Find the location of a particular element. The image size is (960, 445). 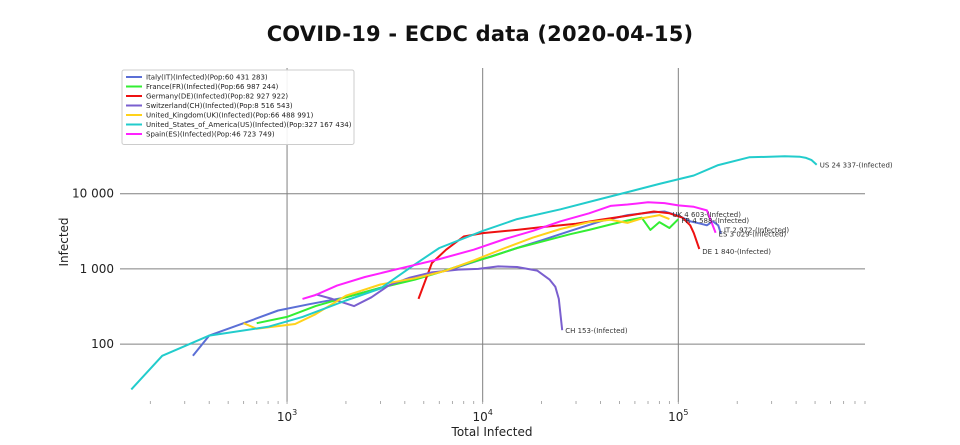

series-end-label: UK 4 603-(Infected) is located at coordinates (706, 215).